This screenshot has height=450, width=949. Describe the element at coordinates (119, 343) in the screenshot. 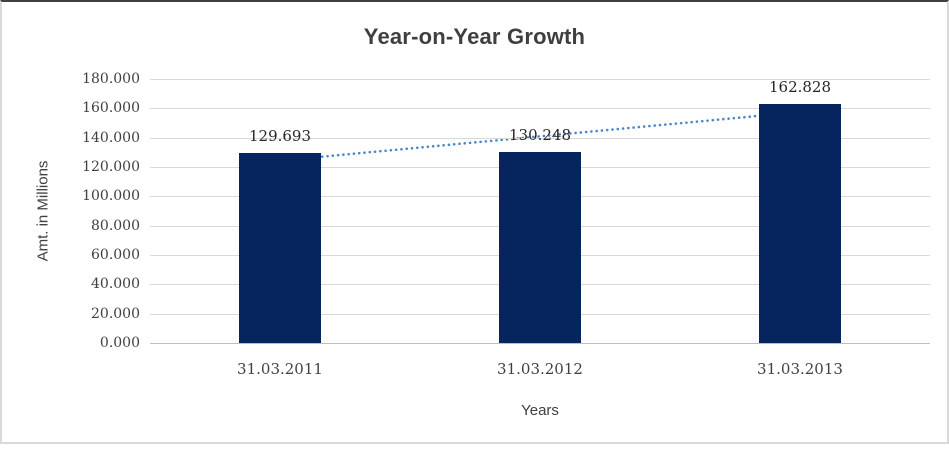

I see `y-tick-label: 0.000` at that location.